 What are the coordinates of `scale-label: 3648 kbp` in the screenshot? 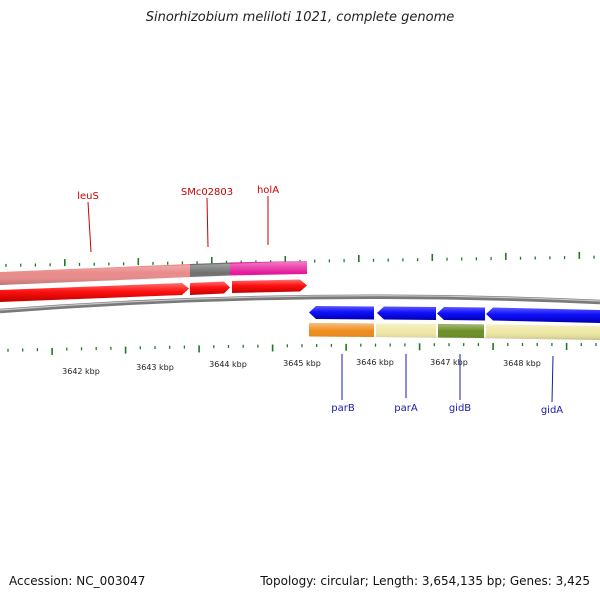 It's located at (522, 363).